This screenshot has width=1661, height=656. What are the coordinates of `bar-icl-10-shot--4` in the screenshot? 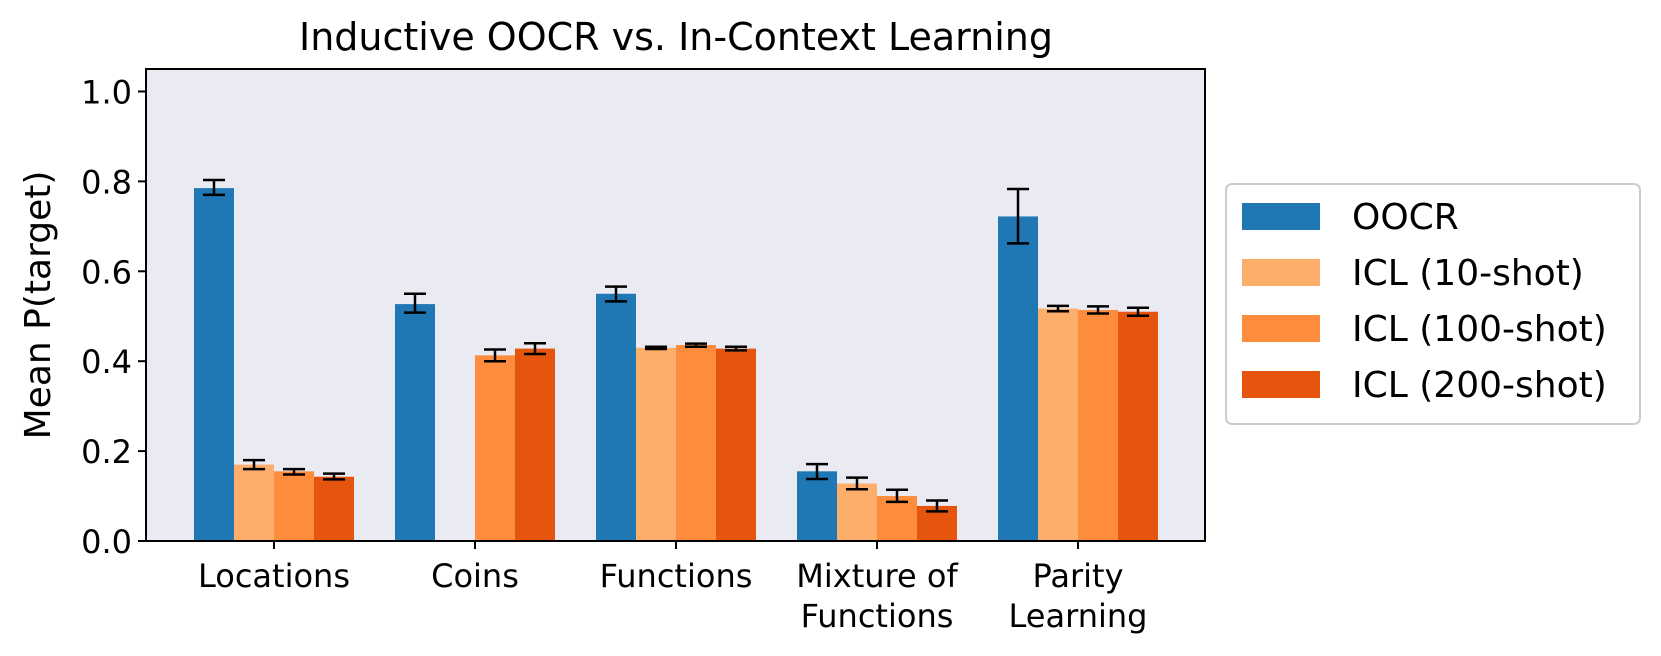 It's located at (1058, 425).